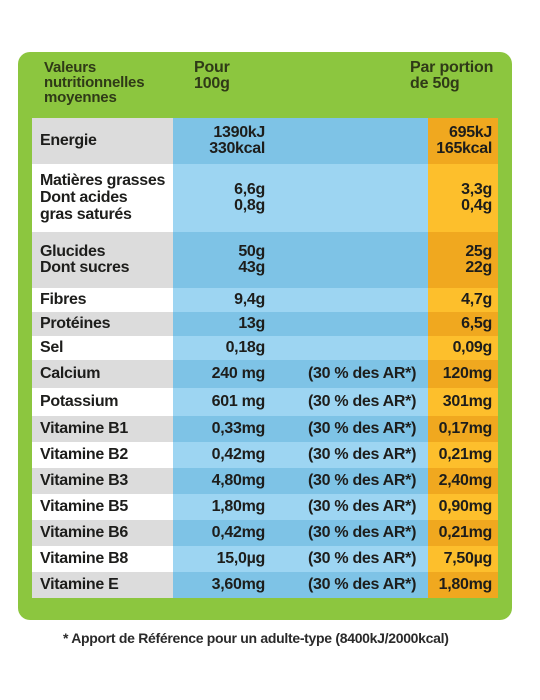 The image size is (540, 700). I want to click on nutrient-name: Potassium, so click(79, 401).